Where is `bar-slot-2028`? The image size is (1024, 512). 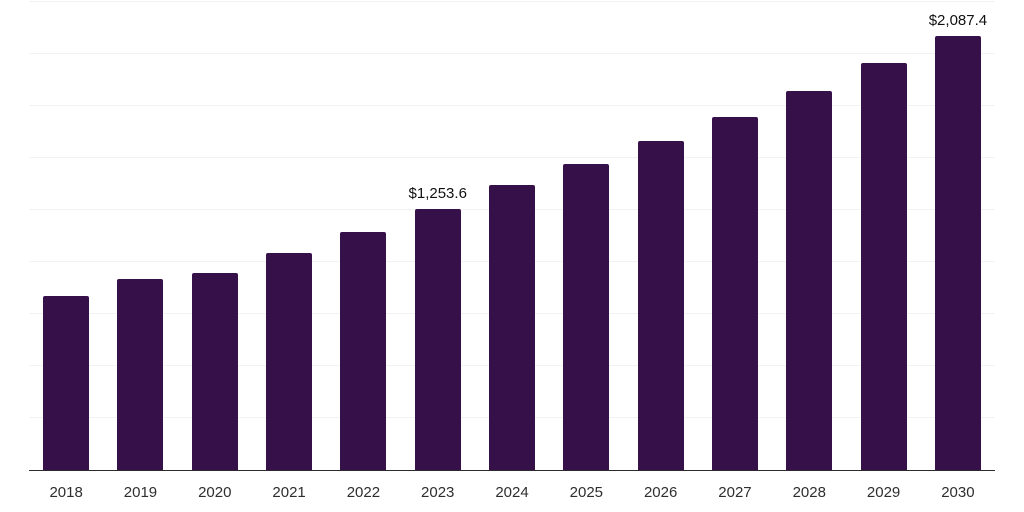 bar-slot-2028 is located at coordinates (809, 236).